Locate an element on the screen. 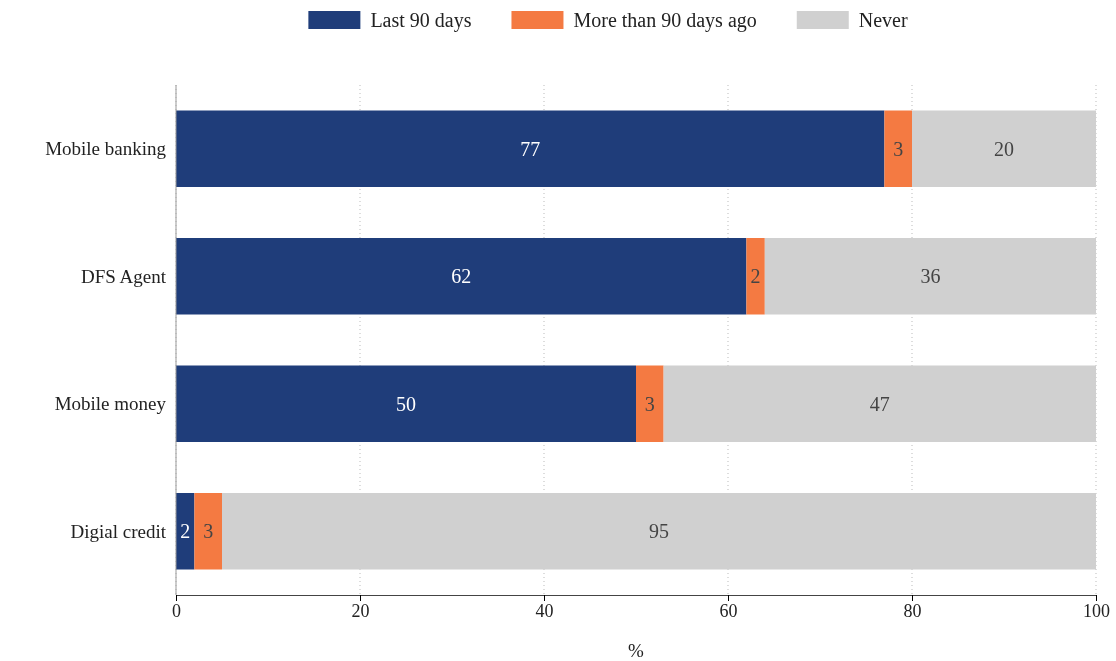 This screenshot has width=1116, height=661. legend-label: Never is located at coordinates (883, 20).